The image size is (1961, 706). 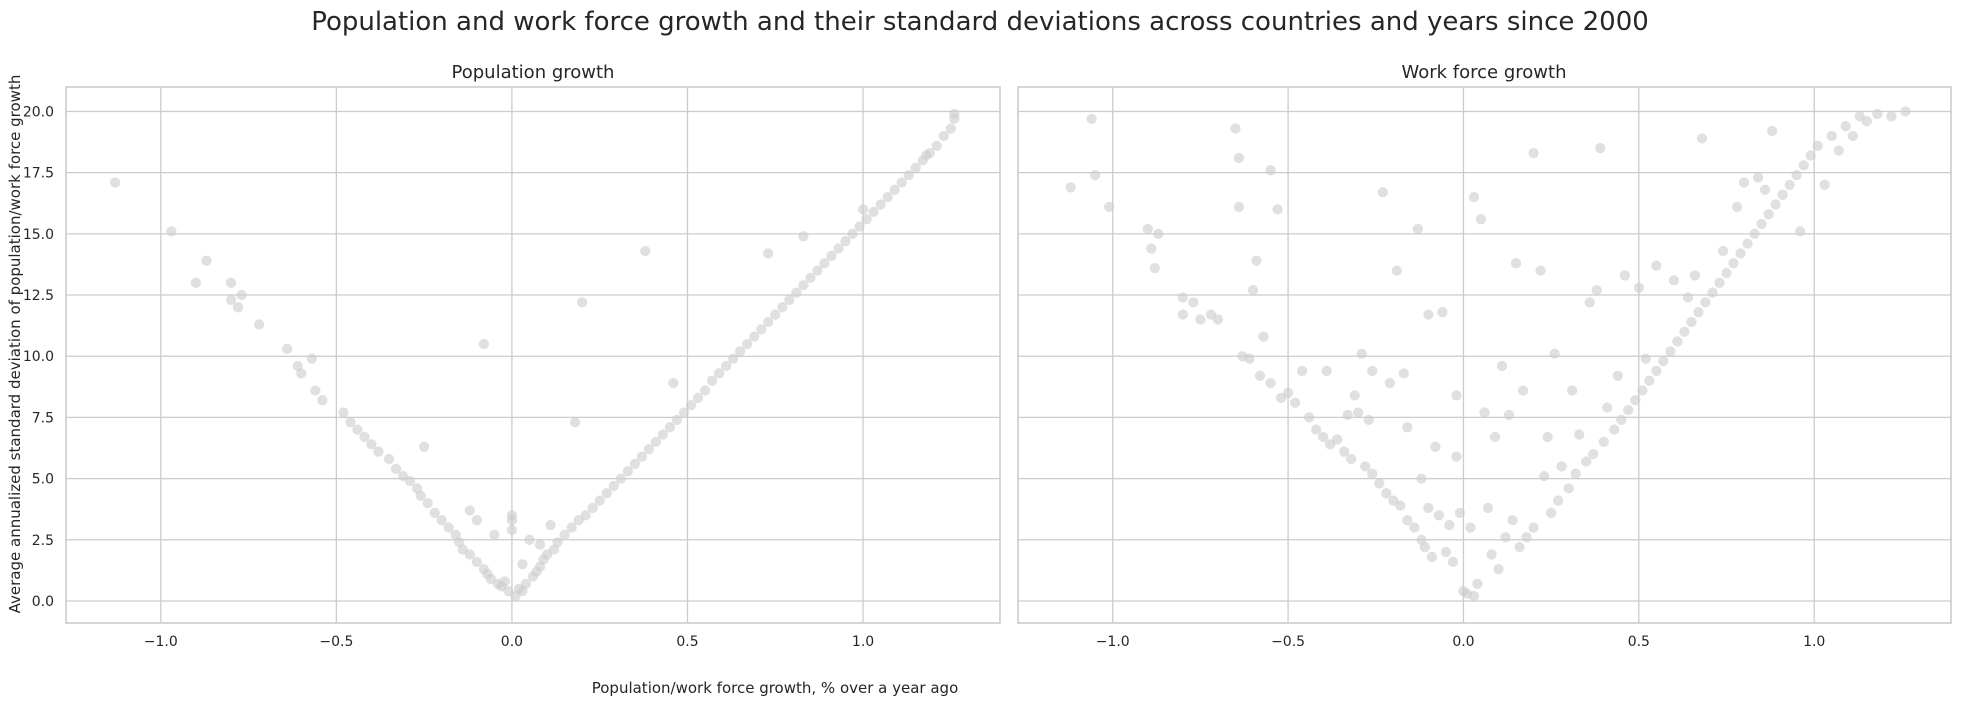 I want to click on x-tick-label: 1.0, so click(x=1814, y=642).